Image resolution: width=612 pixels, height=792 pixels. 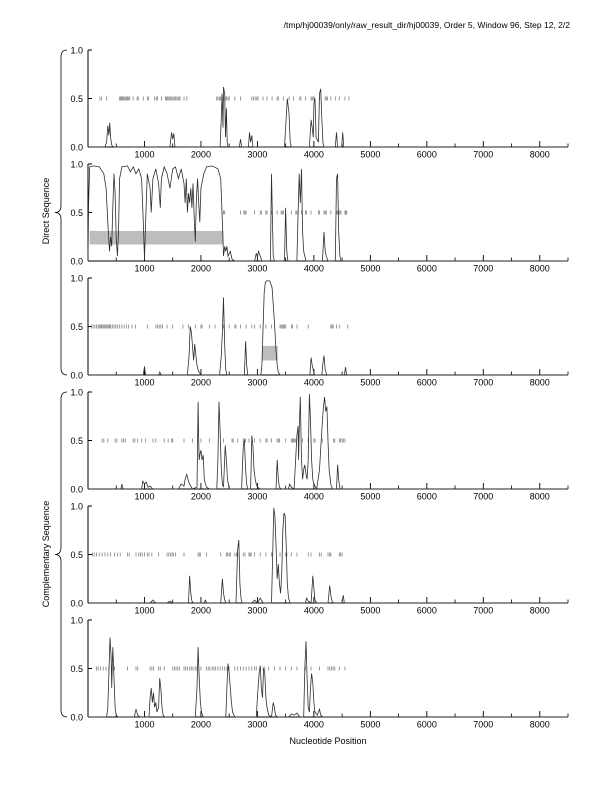 What do you see at coordinates (328, 741) in the screenshot?
I see `x-axis-label: Nucleotide Position` at bounding box center [328, 741].